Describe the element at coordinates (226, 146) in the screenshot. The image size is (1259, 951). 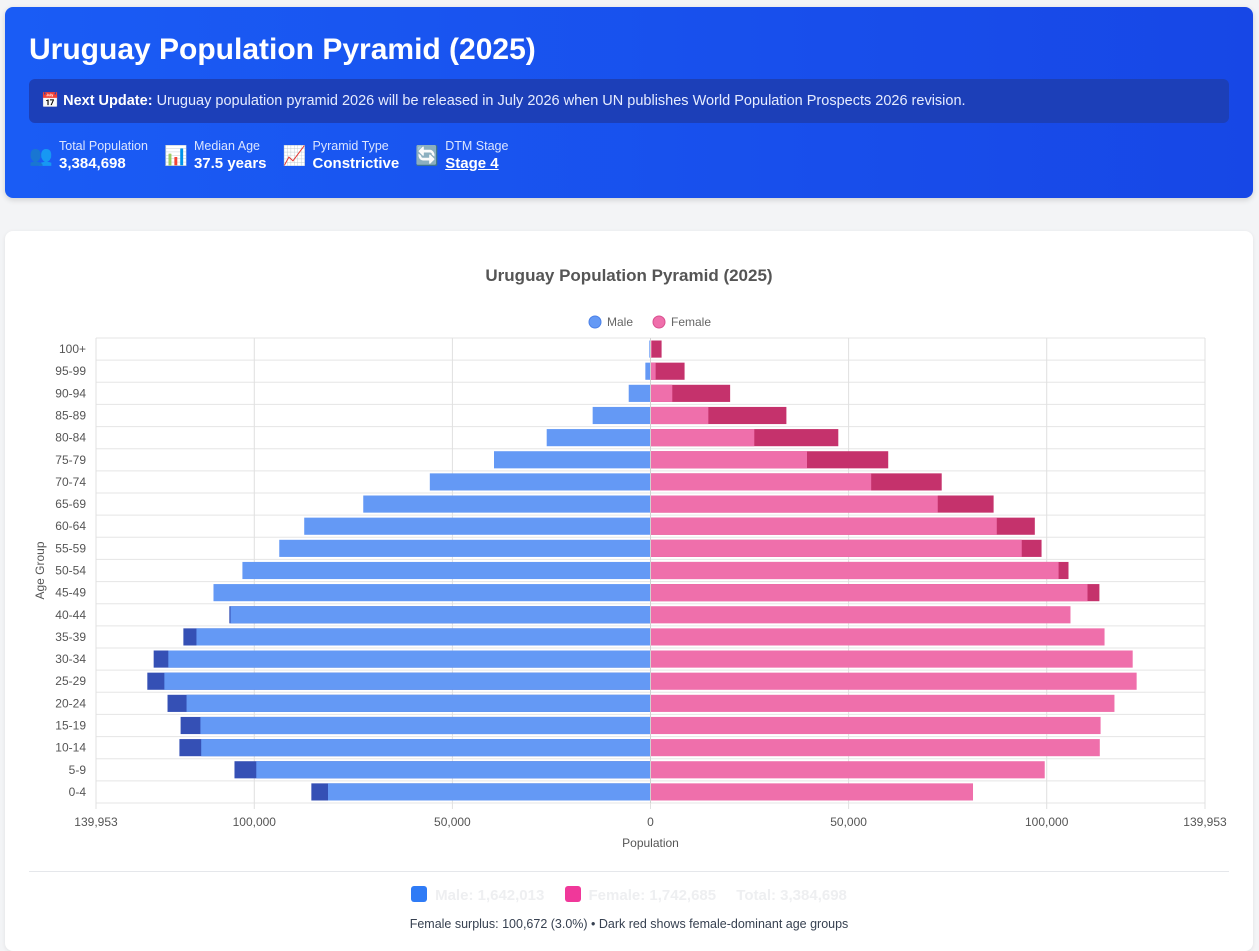
I see `stat-label: Median Age` at that location.